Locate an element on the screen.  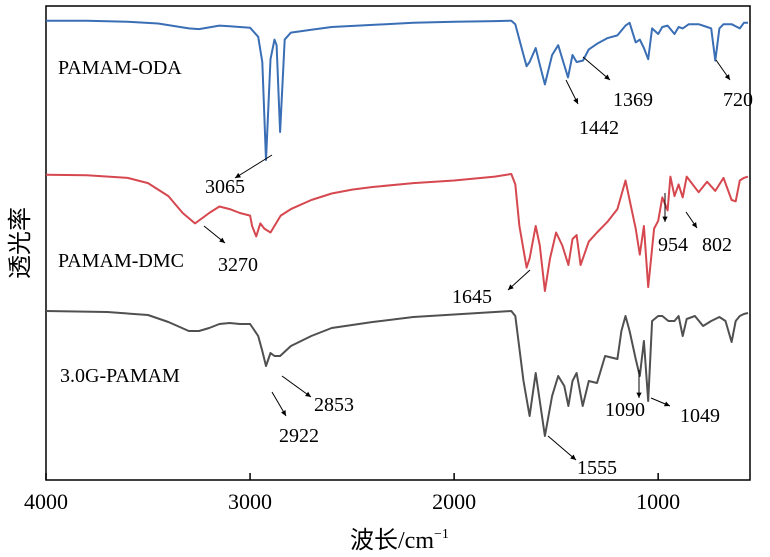
series-label: 3.0G-PAMAM is located at coordinates (120, 376).